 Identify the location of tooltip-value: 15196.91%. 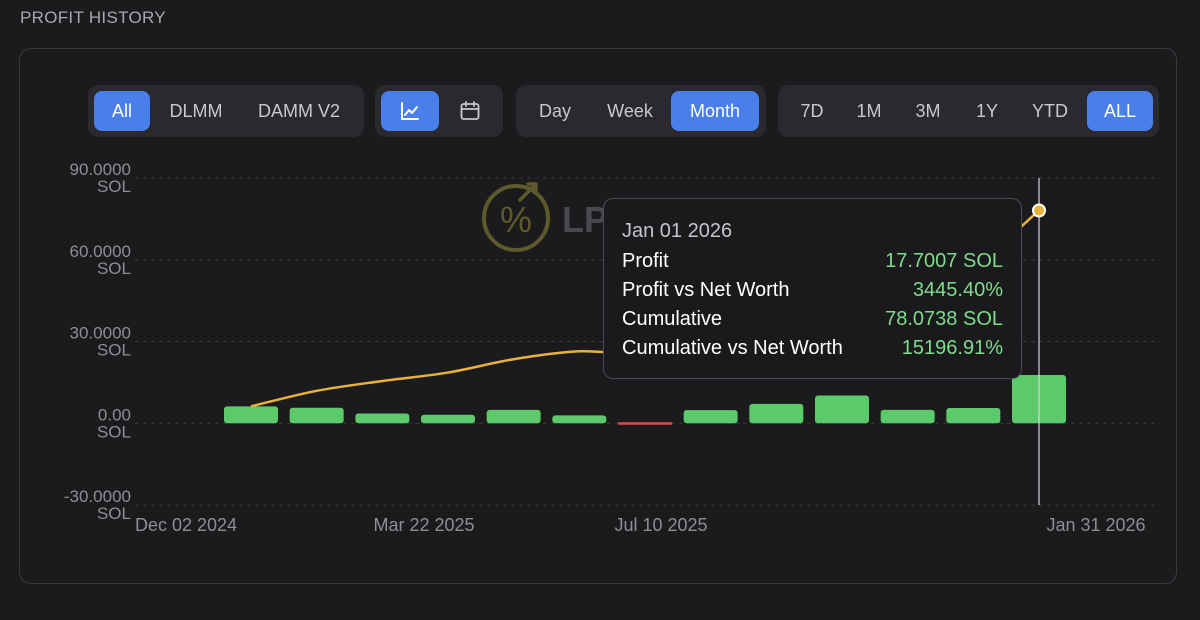
(952, 348).